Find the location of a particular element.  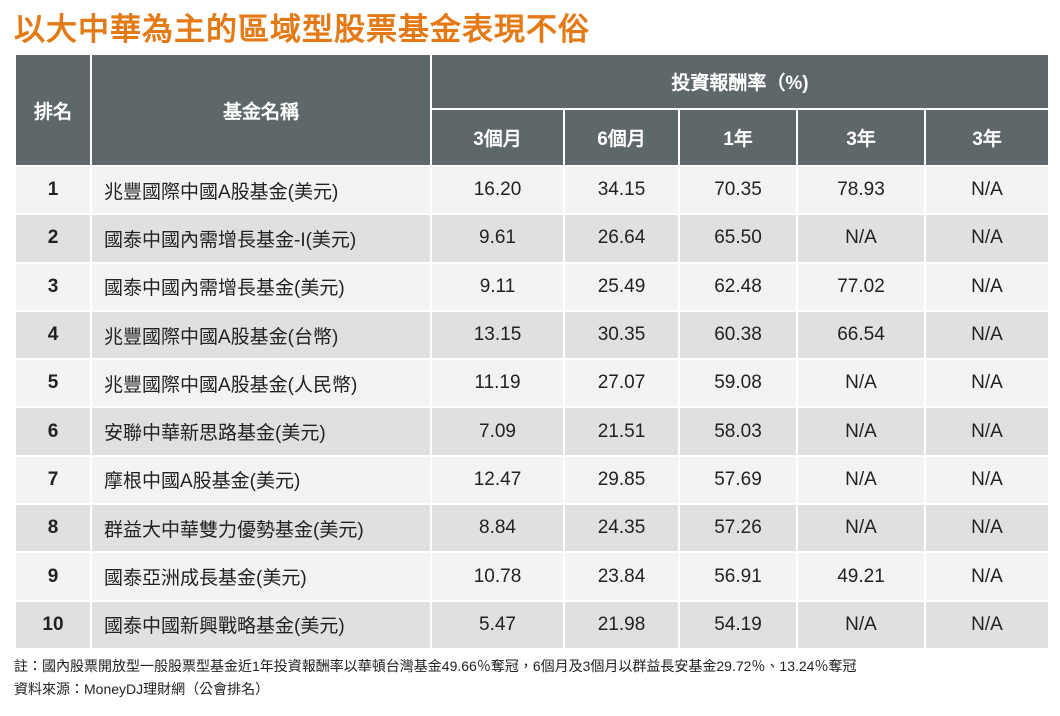

return-cell: 60.38 is located at coordinates (738, 335).